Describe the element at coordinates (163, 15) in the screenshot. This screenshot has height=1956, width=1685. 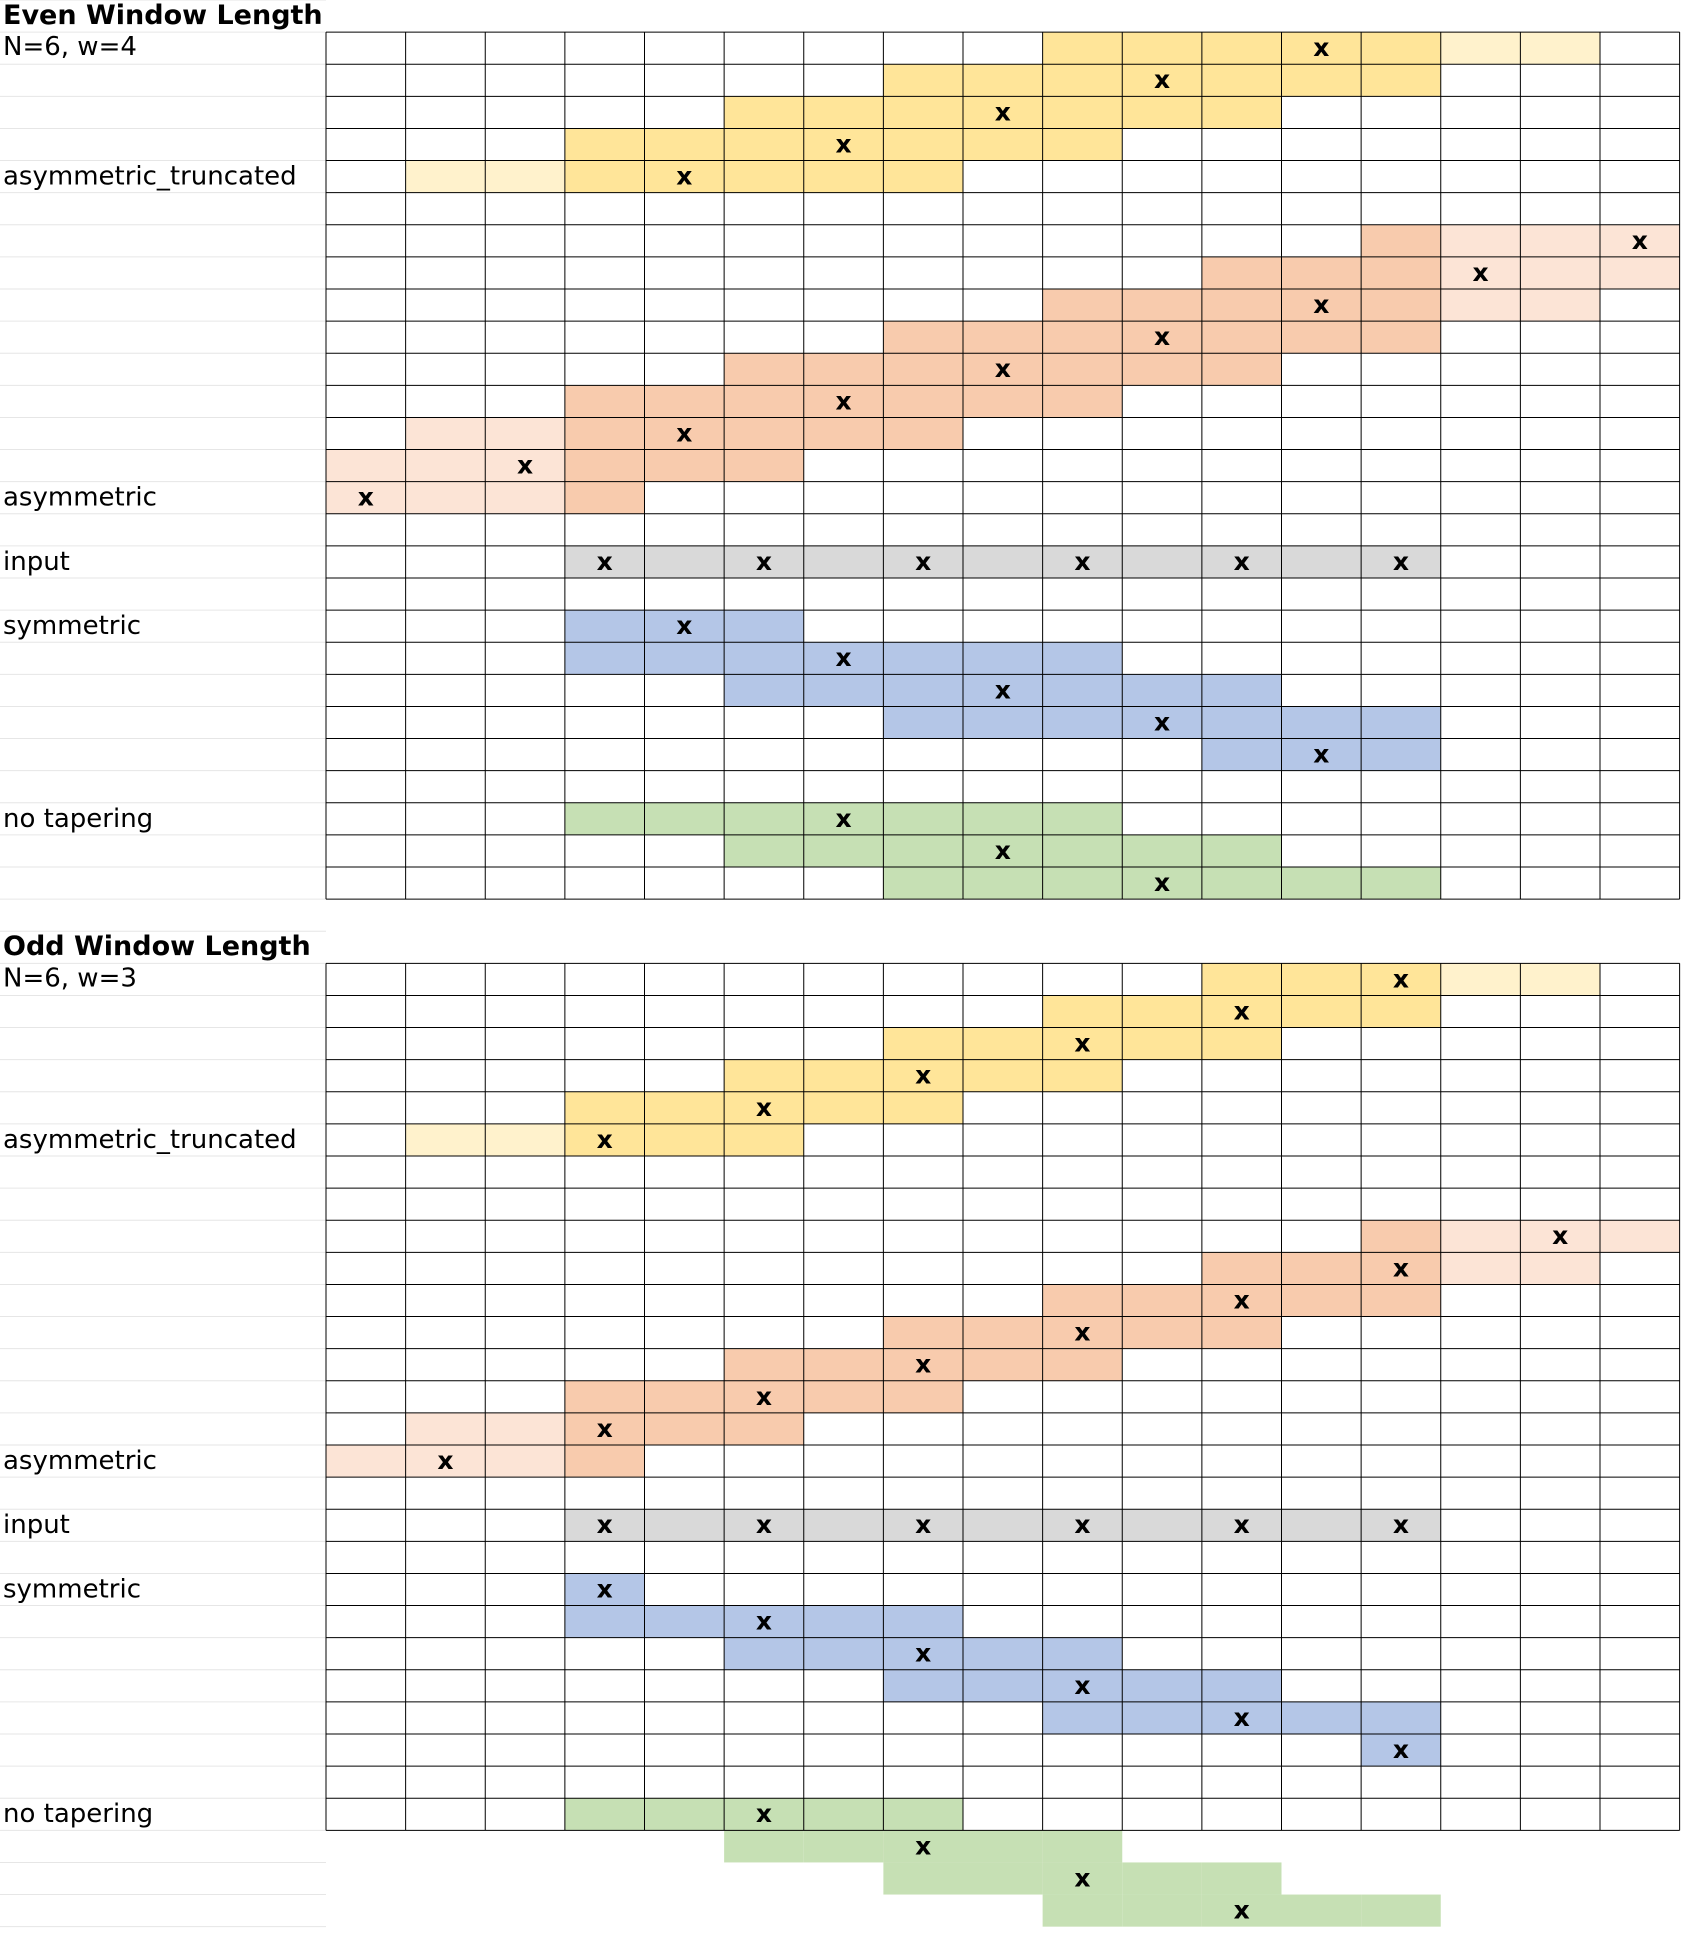
I see `section-title: Even Window Length` at that location.